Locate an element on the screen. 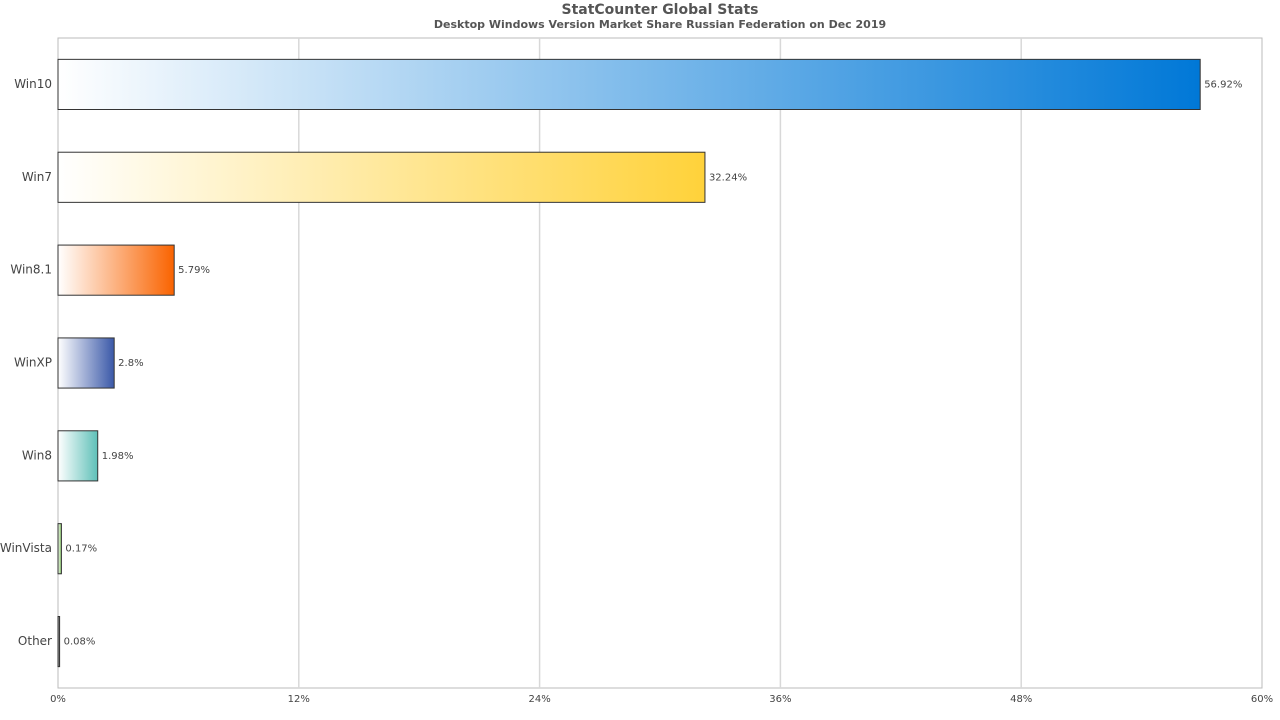  x-tick-label: 60% is located at coordinates (1262, 699).